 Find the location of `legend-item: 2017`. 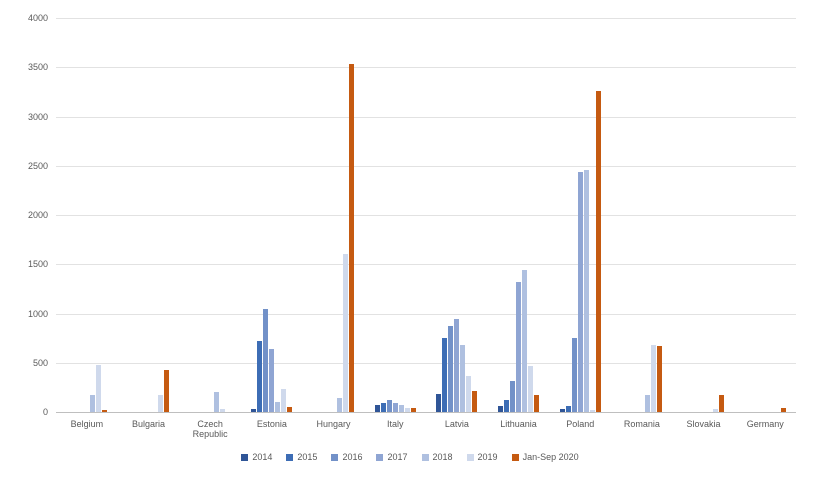

legend-item: 2017 is located at coordinates (392, 457).